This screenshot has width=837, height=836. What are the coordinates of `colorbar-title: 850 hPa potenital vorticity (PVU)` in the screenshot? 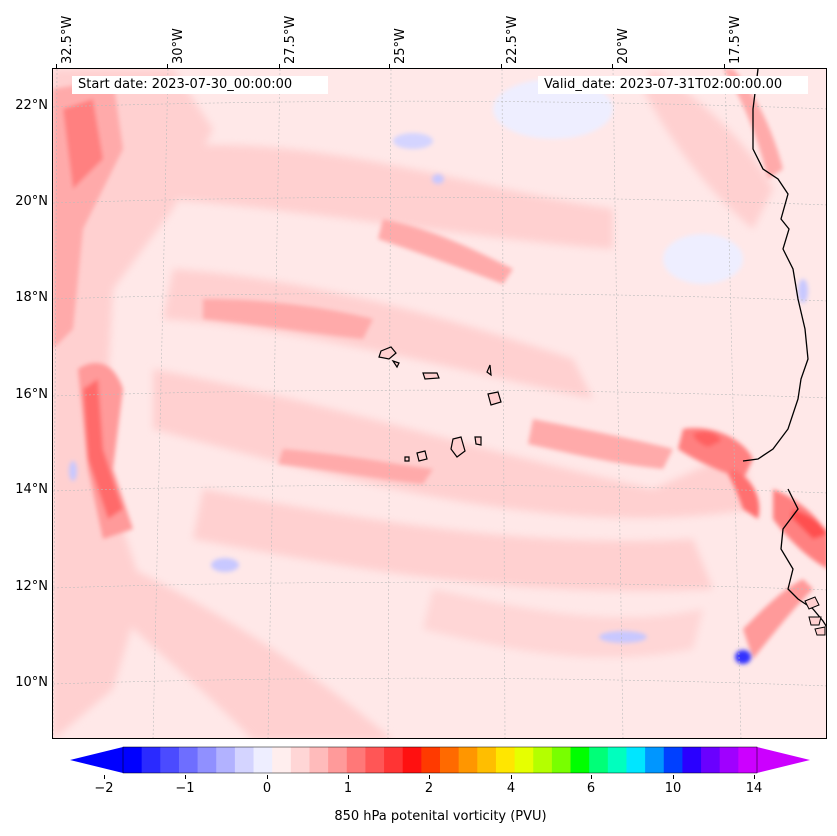 It's located at (440, 816).